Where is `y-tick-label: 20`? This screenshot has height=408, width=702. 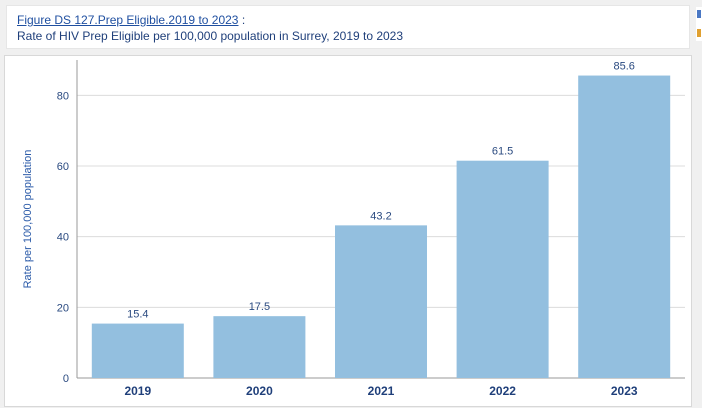
y-tick-label: 20 is located at coordinates (63, 308).